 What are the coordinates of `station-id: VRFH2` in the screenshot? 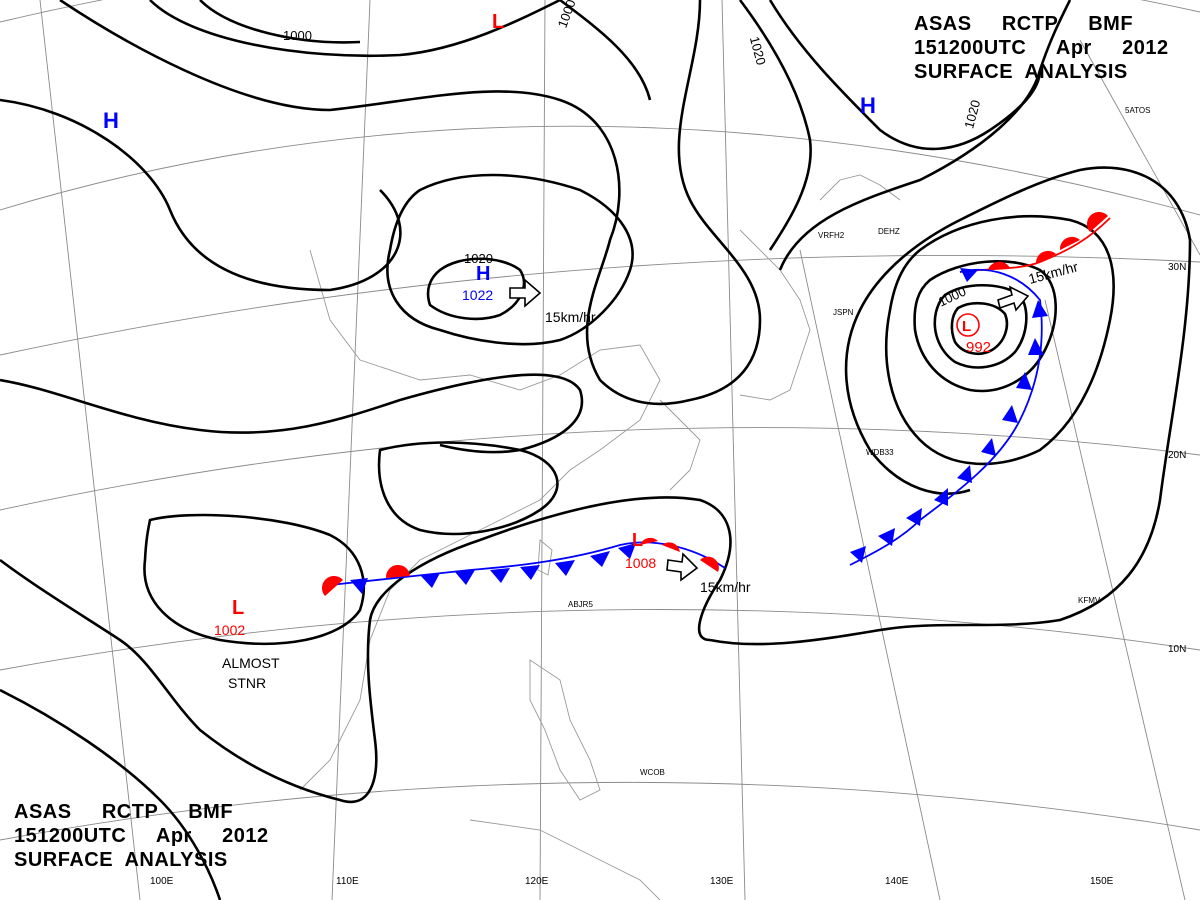 It's located at (831, 235).